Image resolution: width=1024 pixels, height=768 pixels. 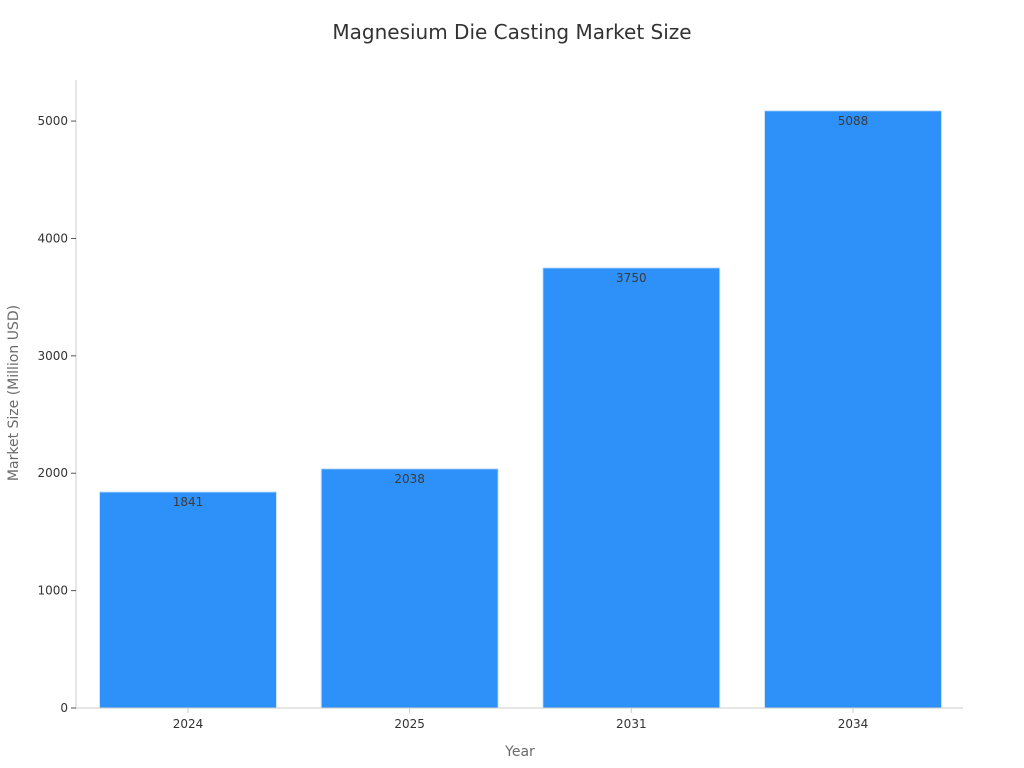 I want to click on data-label-2031: 3750, so click(x=631, y=278).